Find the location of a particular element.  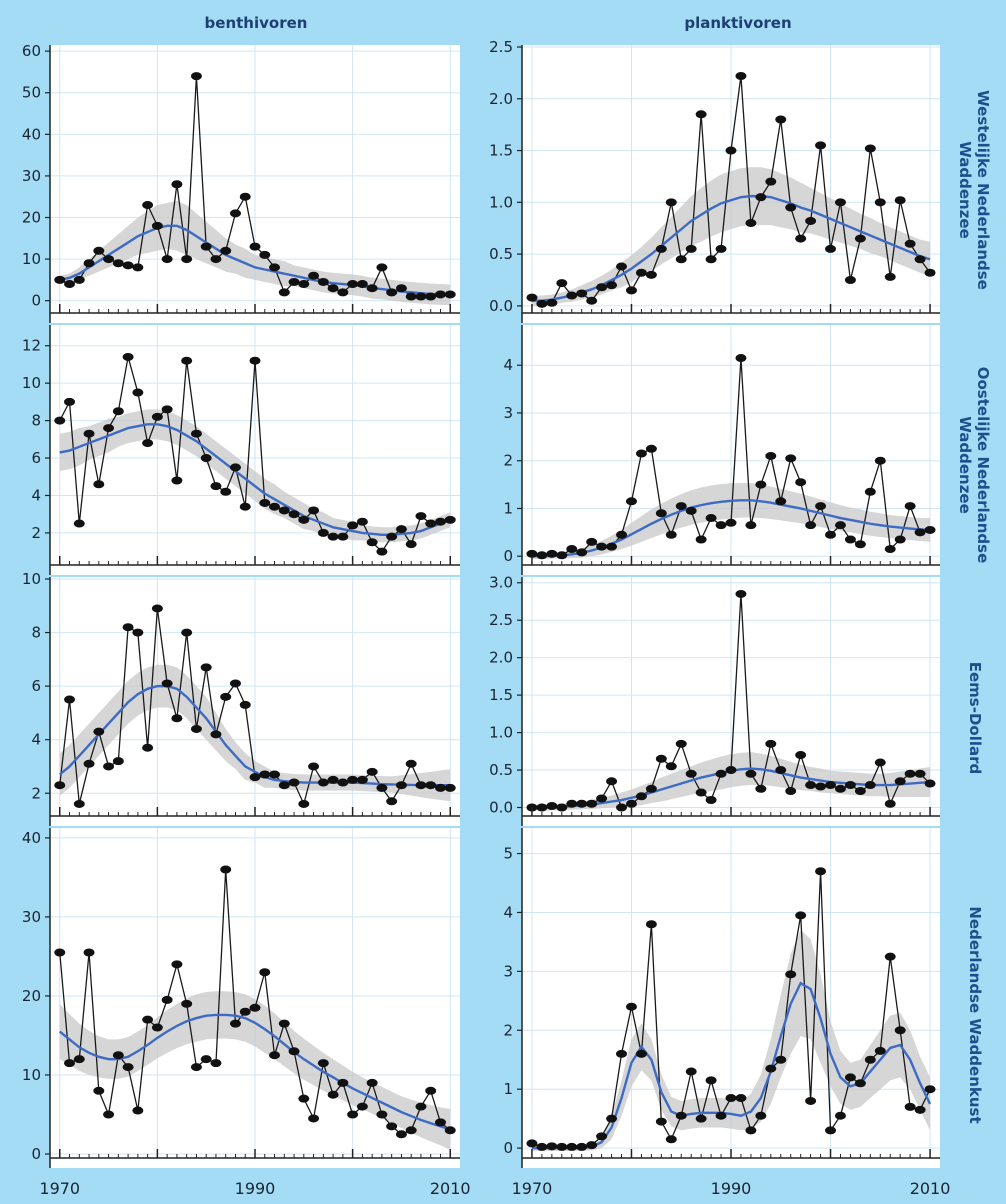

x-tick-label: 1970 is located at coordinates (59, 1188).